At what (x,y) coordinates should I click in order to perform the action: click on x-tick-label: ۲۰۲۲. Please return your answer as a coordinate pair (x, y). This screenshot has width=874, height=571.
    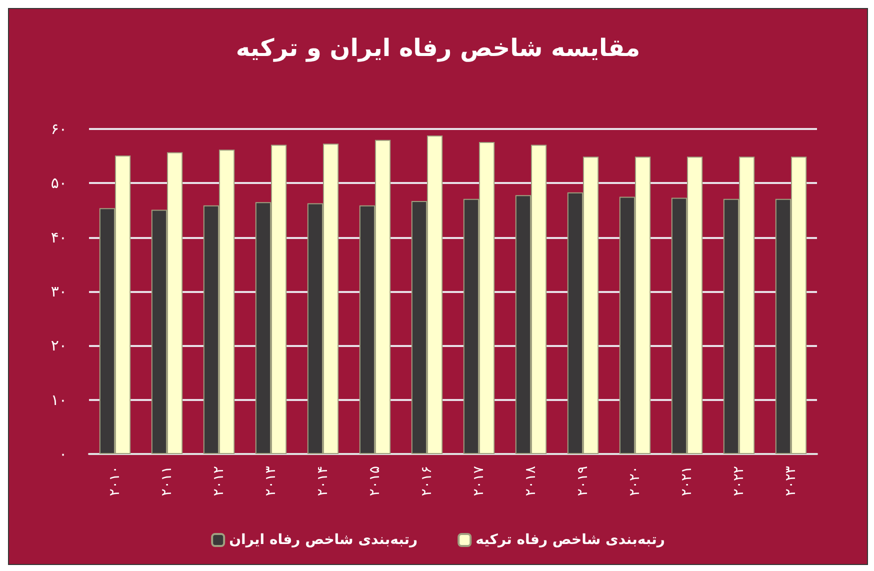
    Looking at the image, I should click on (739, 481).